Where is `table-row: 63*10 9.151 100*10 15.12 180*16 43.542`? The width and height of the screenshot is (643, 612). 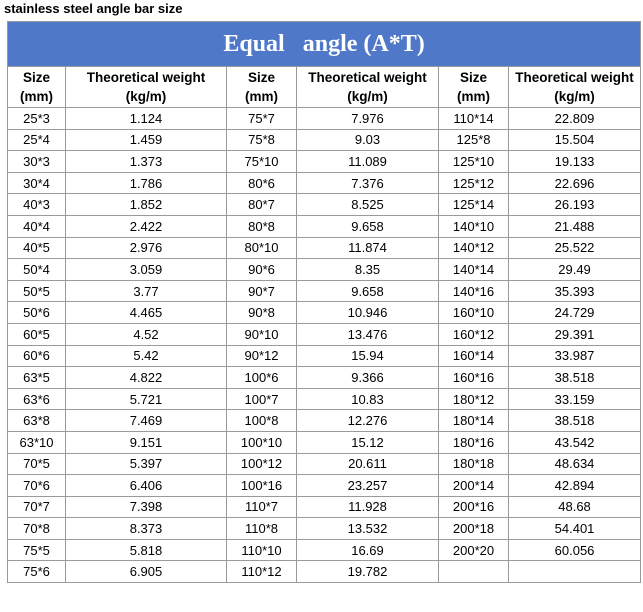
table-row: 63*10 9.151 100*10 15.12 180*16 43.542 is located at coordinates (324, 442).